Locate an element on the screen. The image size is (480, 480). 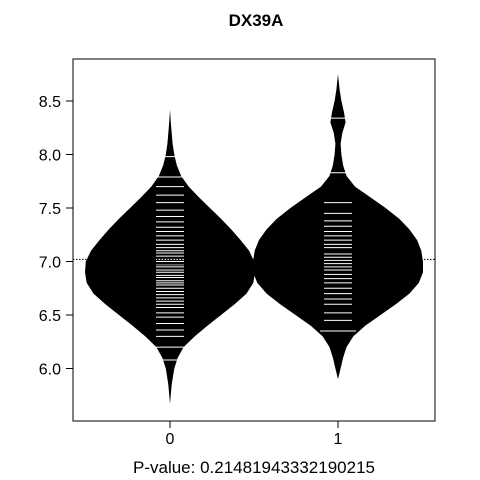
y-tick-label: 7.0 is located at coordinates (50, 263).